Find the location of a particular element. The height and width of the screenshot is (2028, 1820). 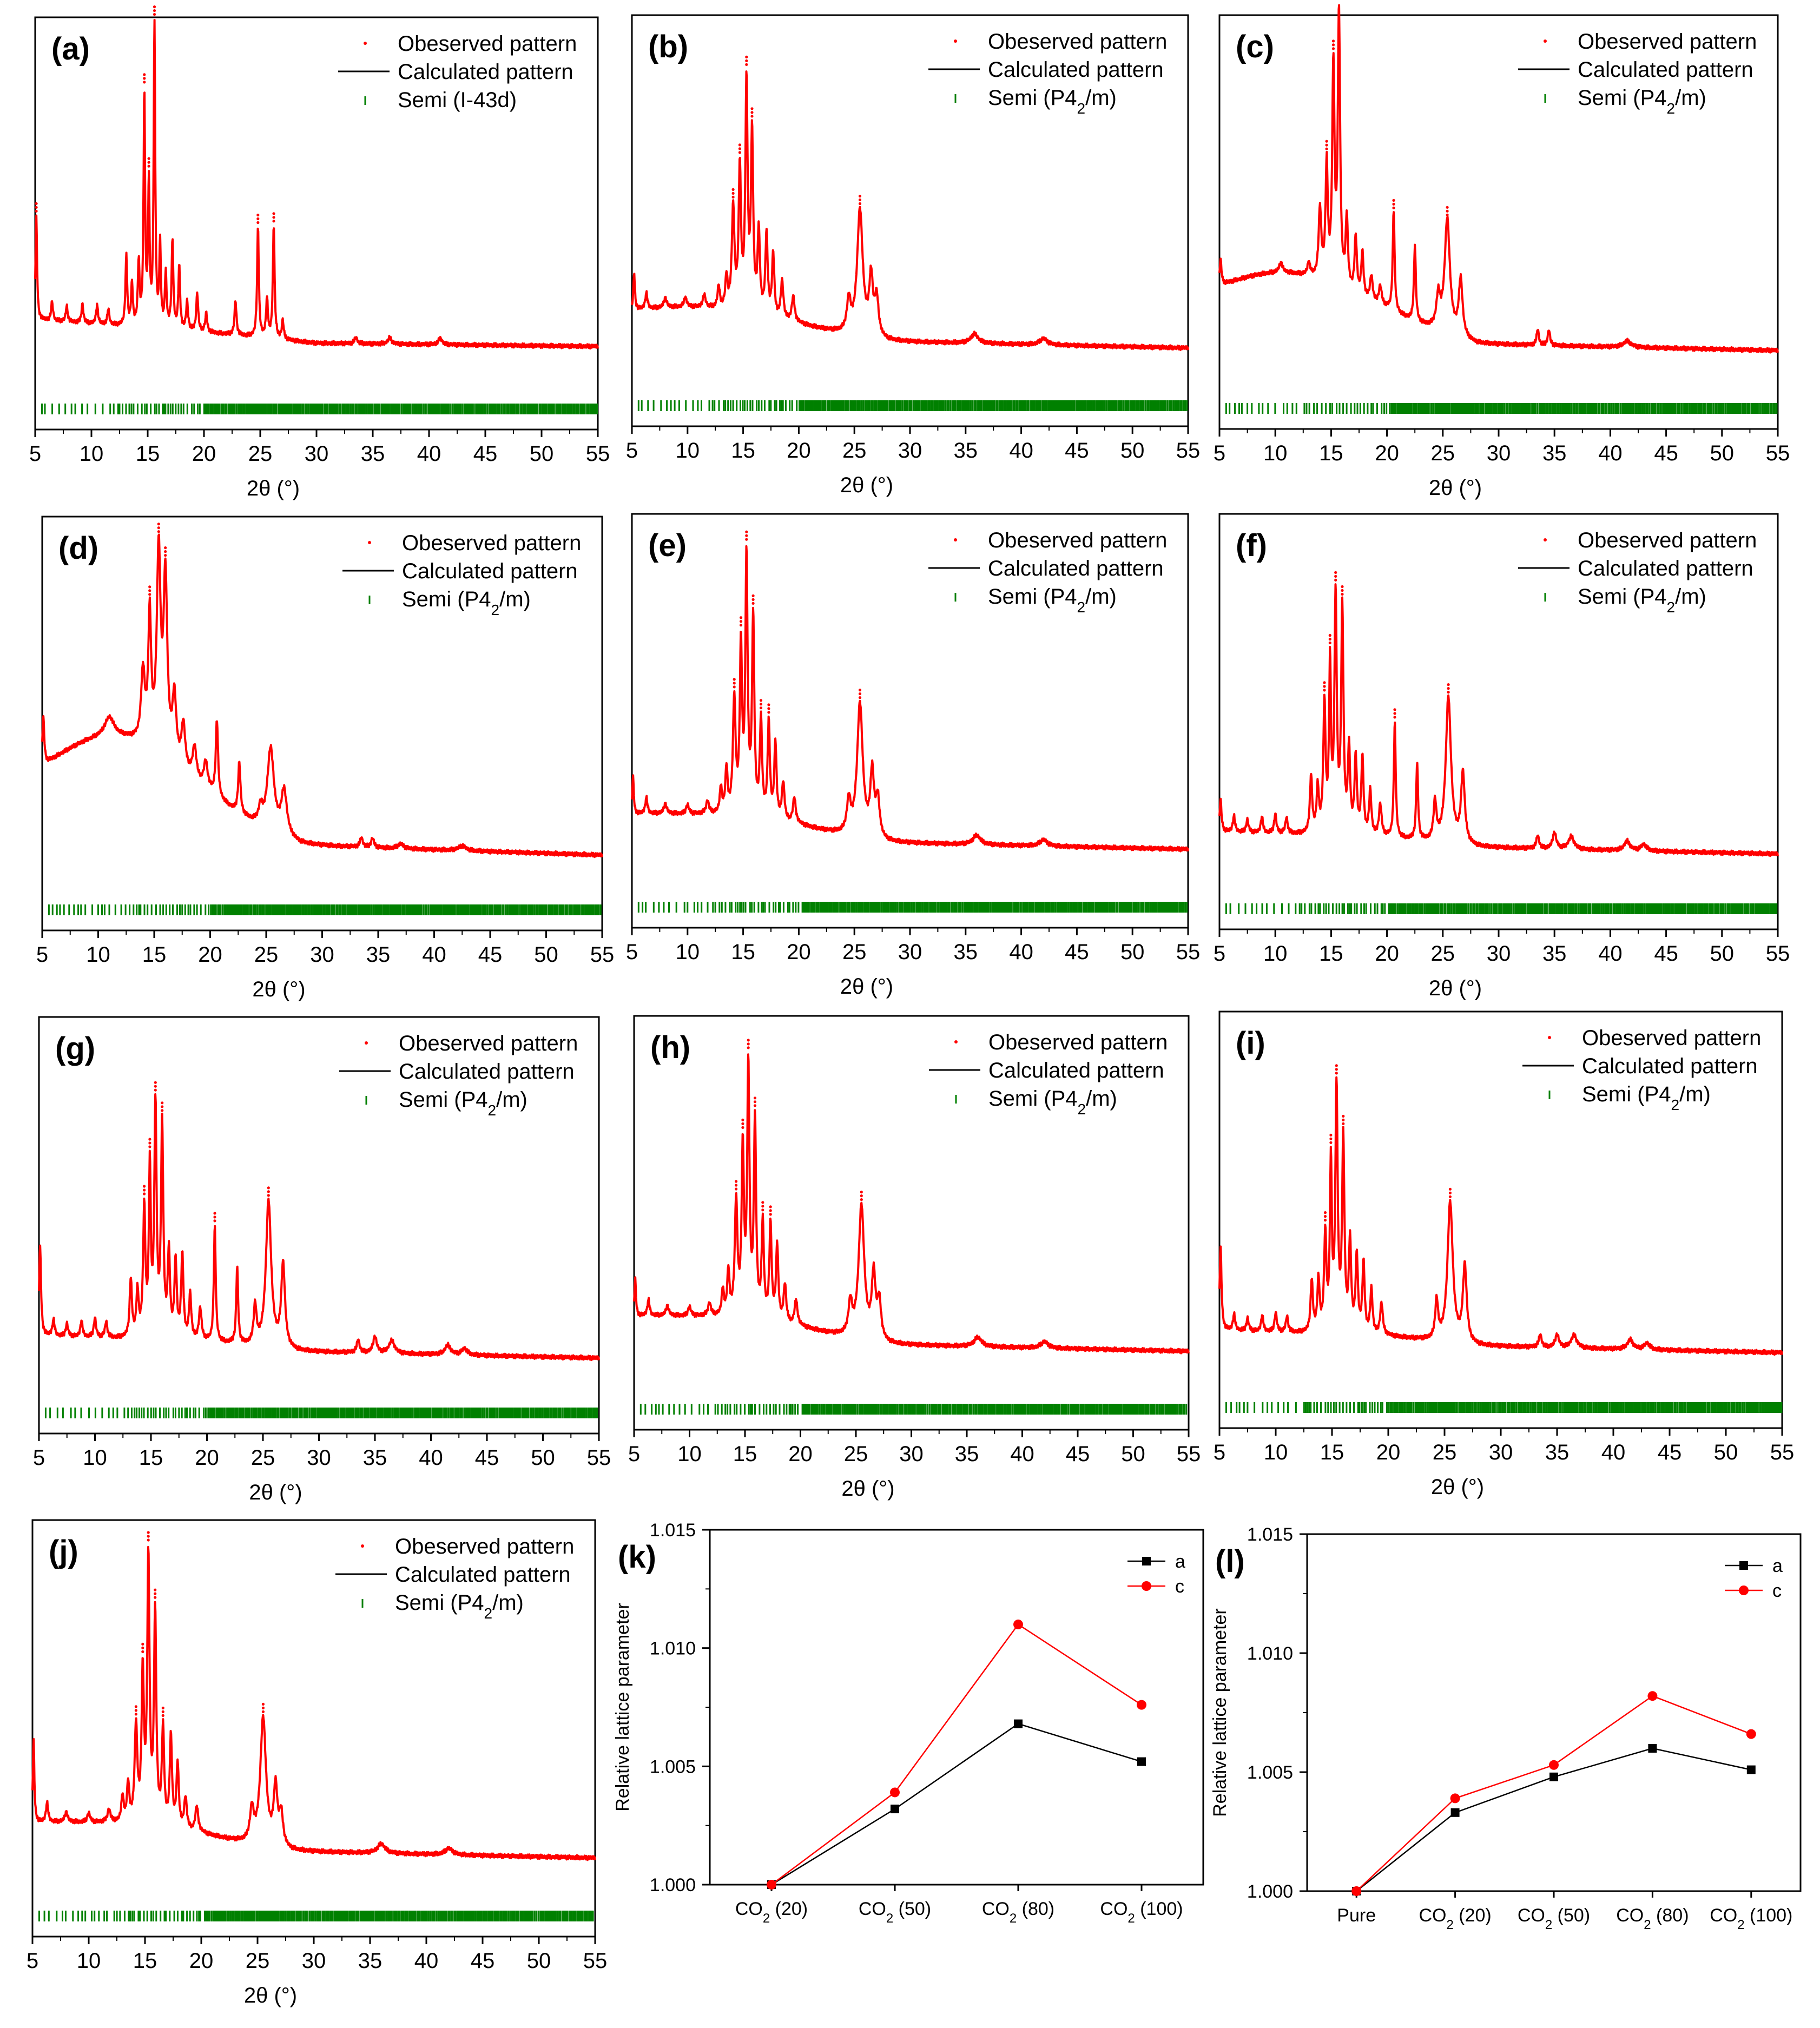

panel-label: (e) is located at coordinates (667, 545).